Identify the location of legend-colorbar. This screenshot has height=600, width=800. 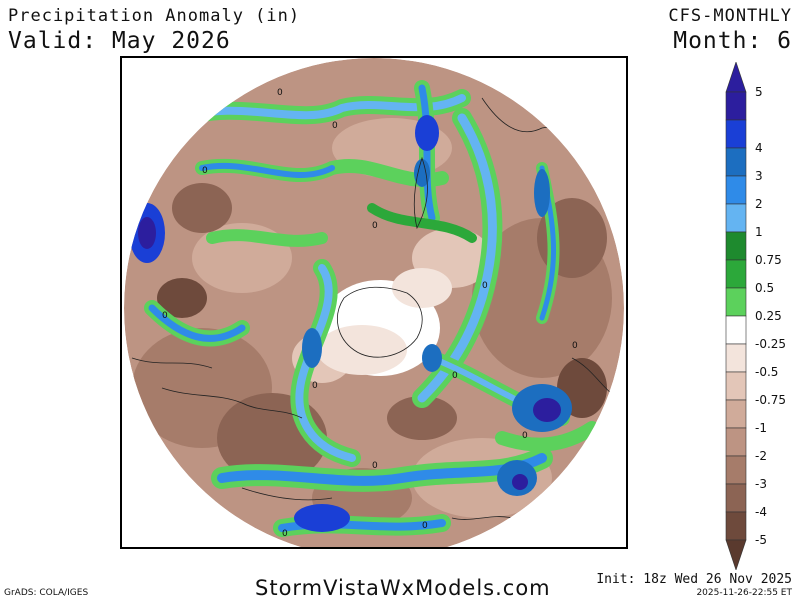
(736, 316).